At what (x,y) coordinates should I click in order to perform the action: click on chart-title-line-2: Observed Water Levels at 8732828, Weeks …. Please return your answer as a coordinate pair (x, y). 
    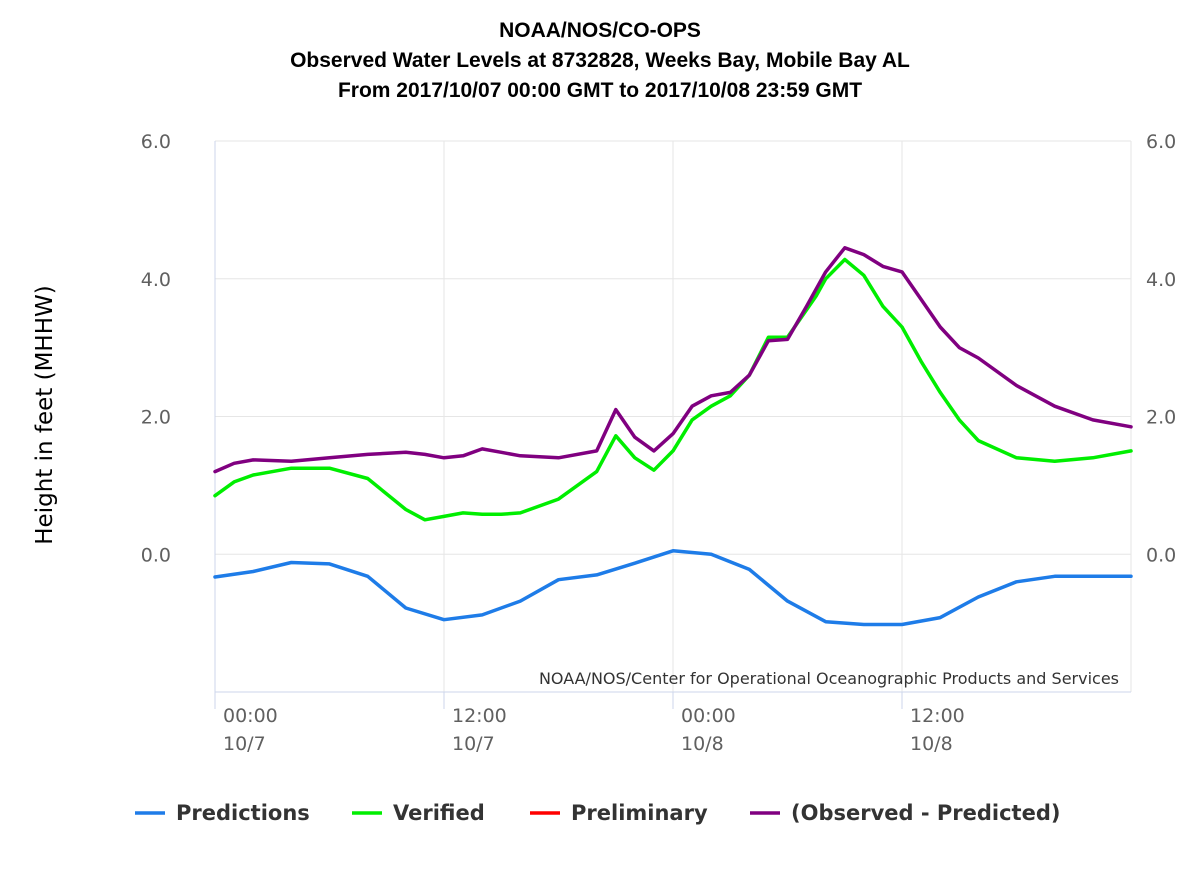
    Looking at the image, I should click on (600, 60).